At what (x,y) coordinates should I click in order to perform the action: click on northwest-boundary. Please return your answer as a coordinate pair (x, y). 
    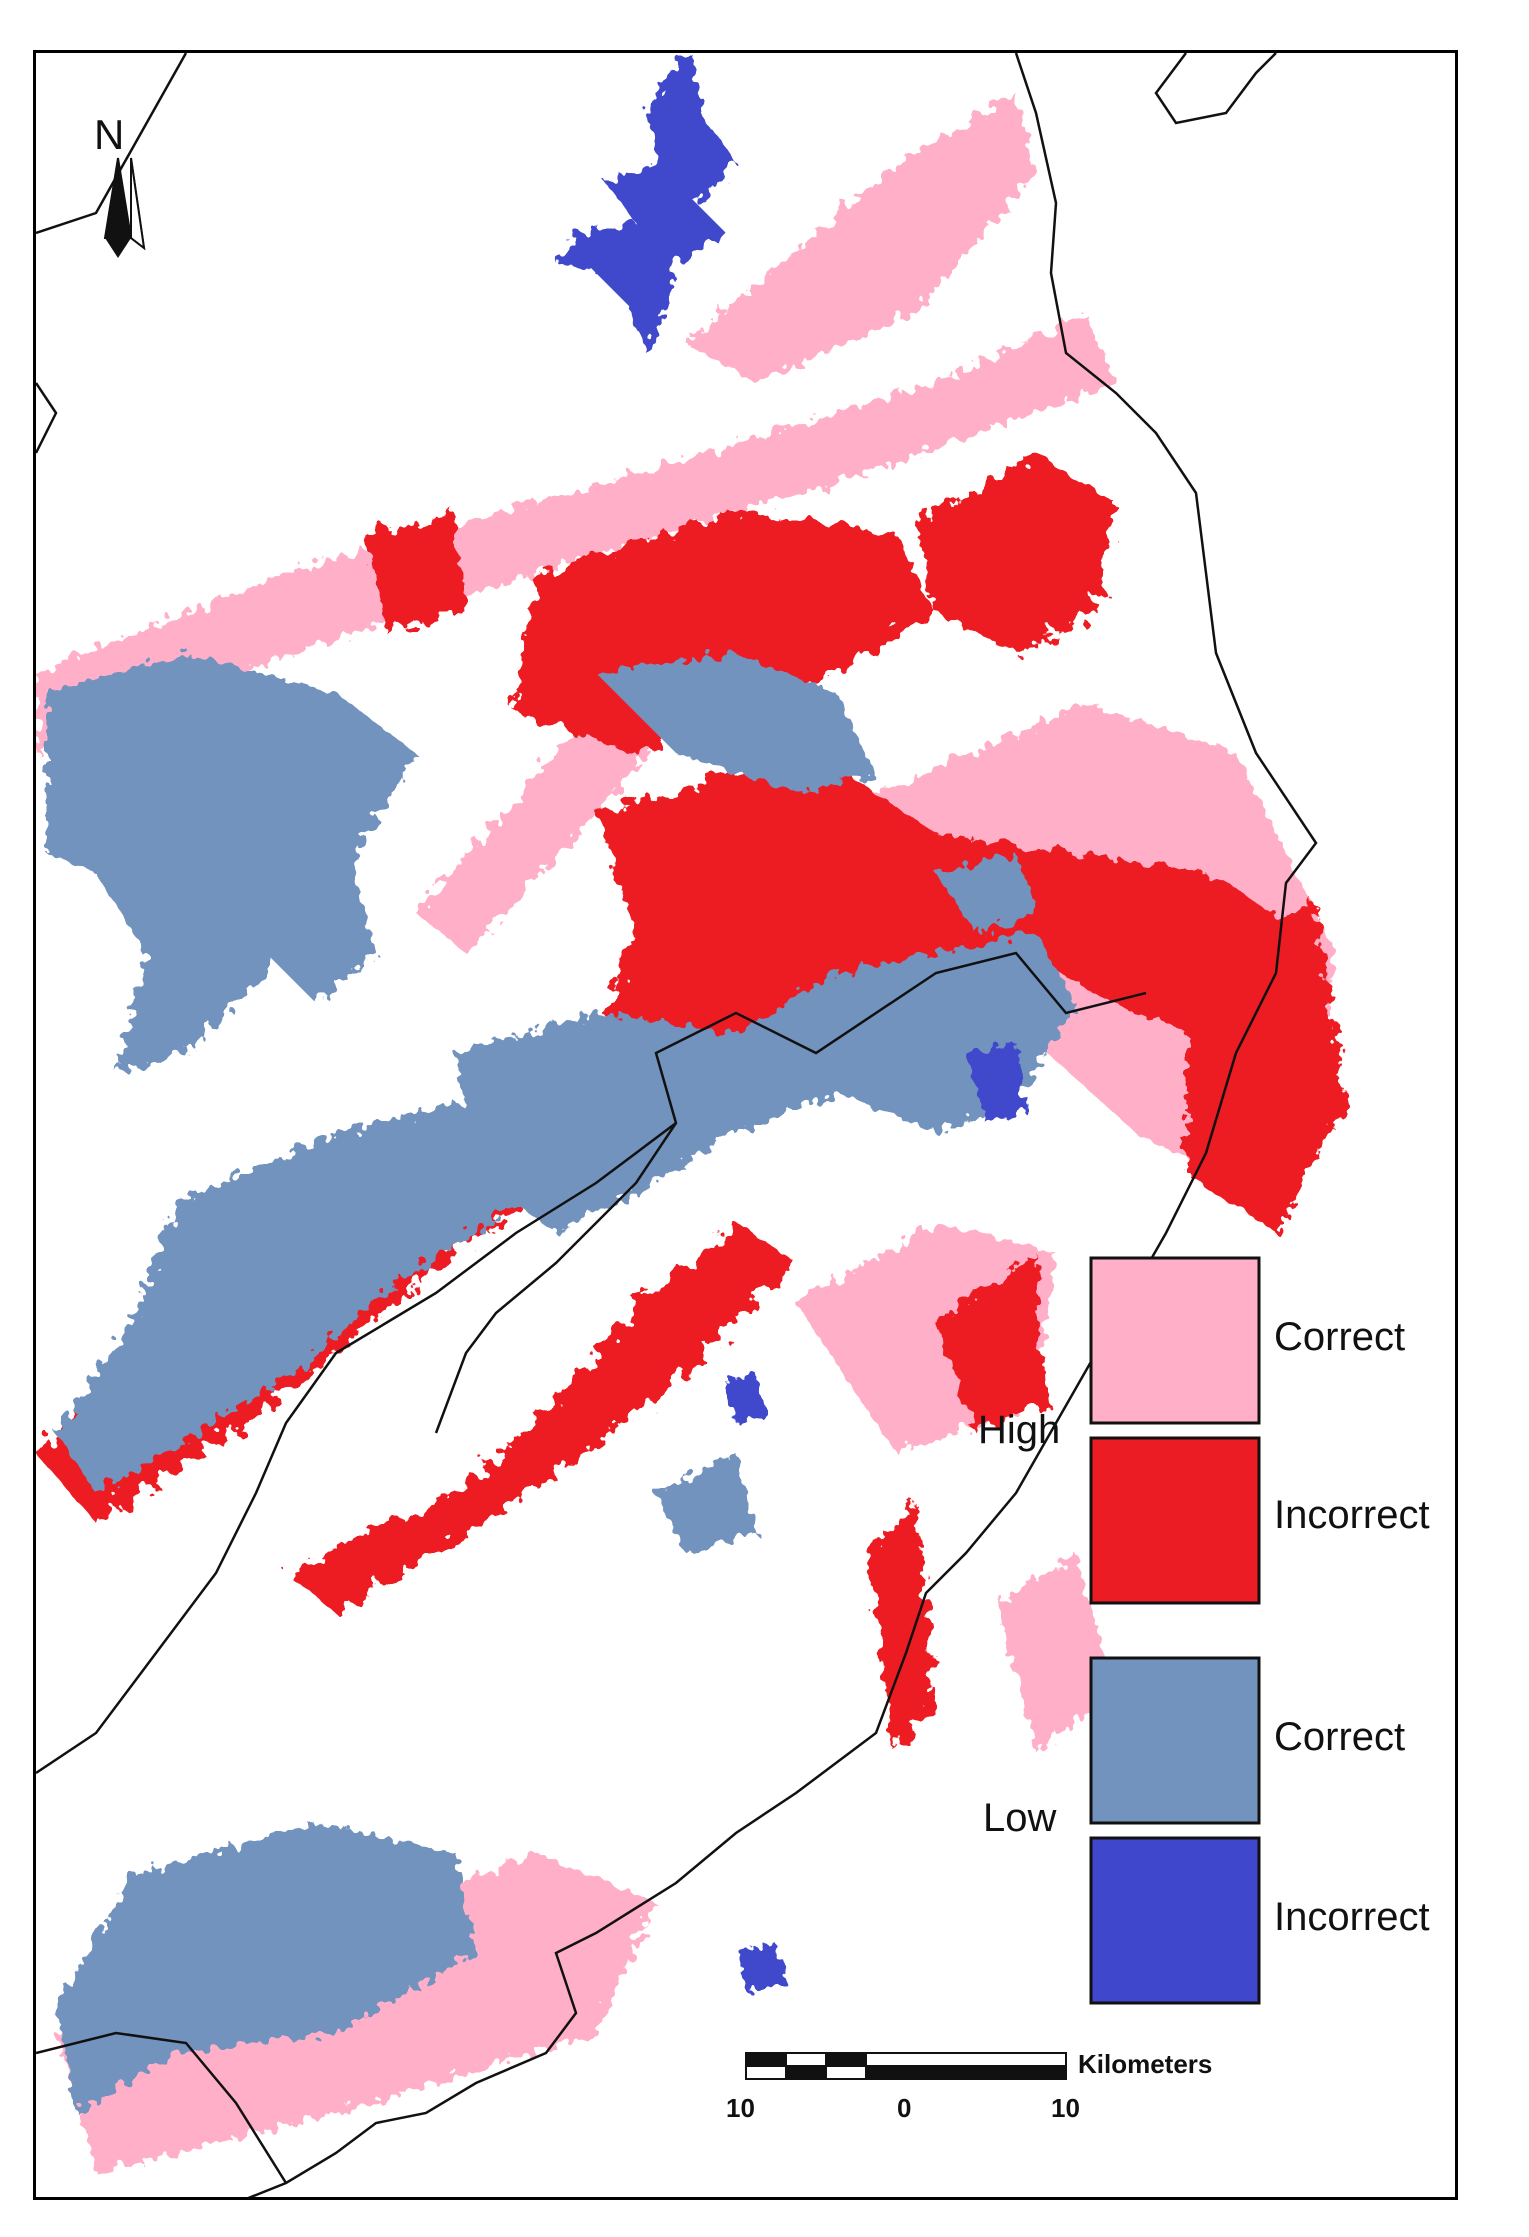
    Looking at the image, I should click on (112, 144).